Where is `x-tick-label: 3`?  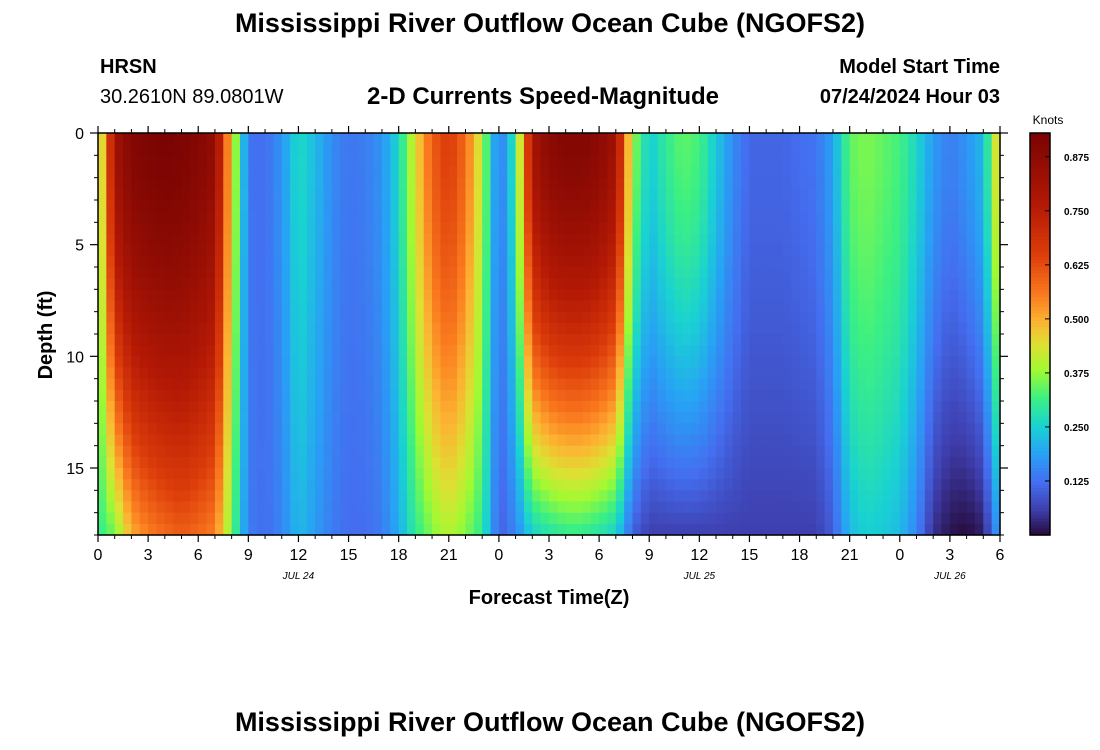 x-tick-label: 3 is located at coordinates (949, 555).